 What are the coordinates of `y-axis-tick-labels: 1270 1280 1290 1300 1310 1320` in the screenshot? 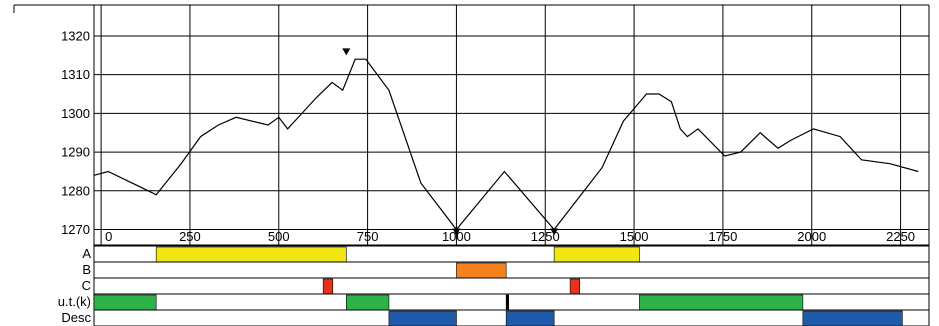 It's located at (75, 132).